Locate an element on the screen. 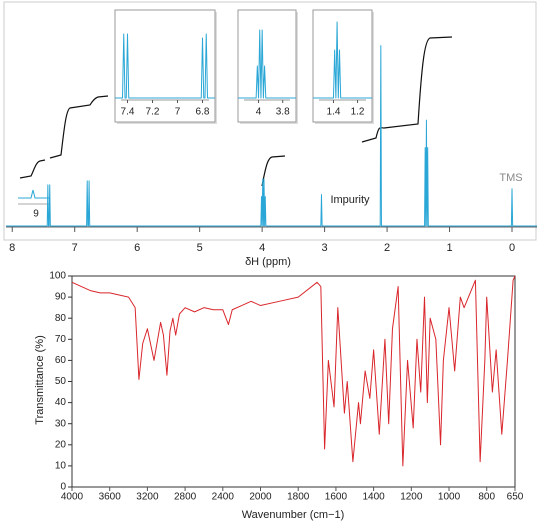  x-tick-label: 1000 is located at coordinates (449, 497).